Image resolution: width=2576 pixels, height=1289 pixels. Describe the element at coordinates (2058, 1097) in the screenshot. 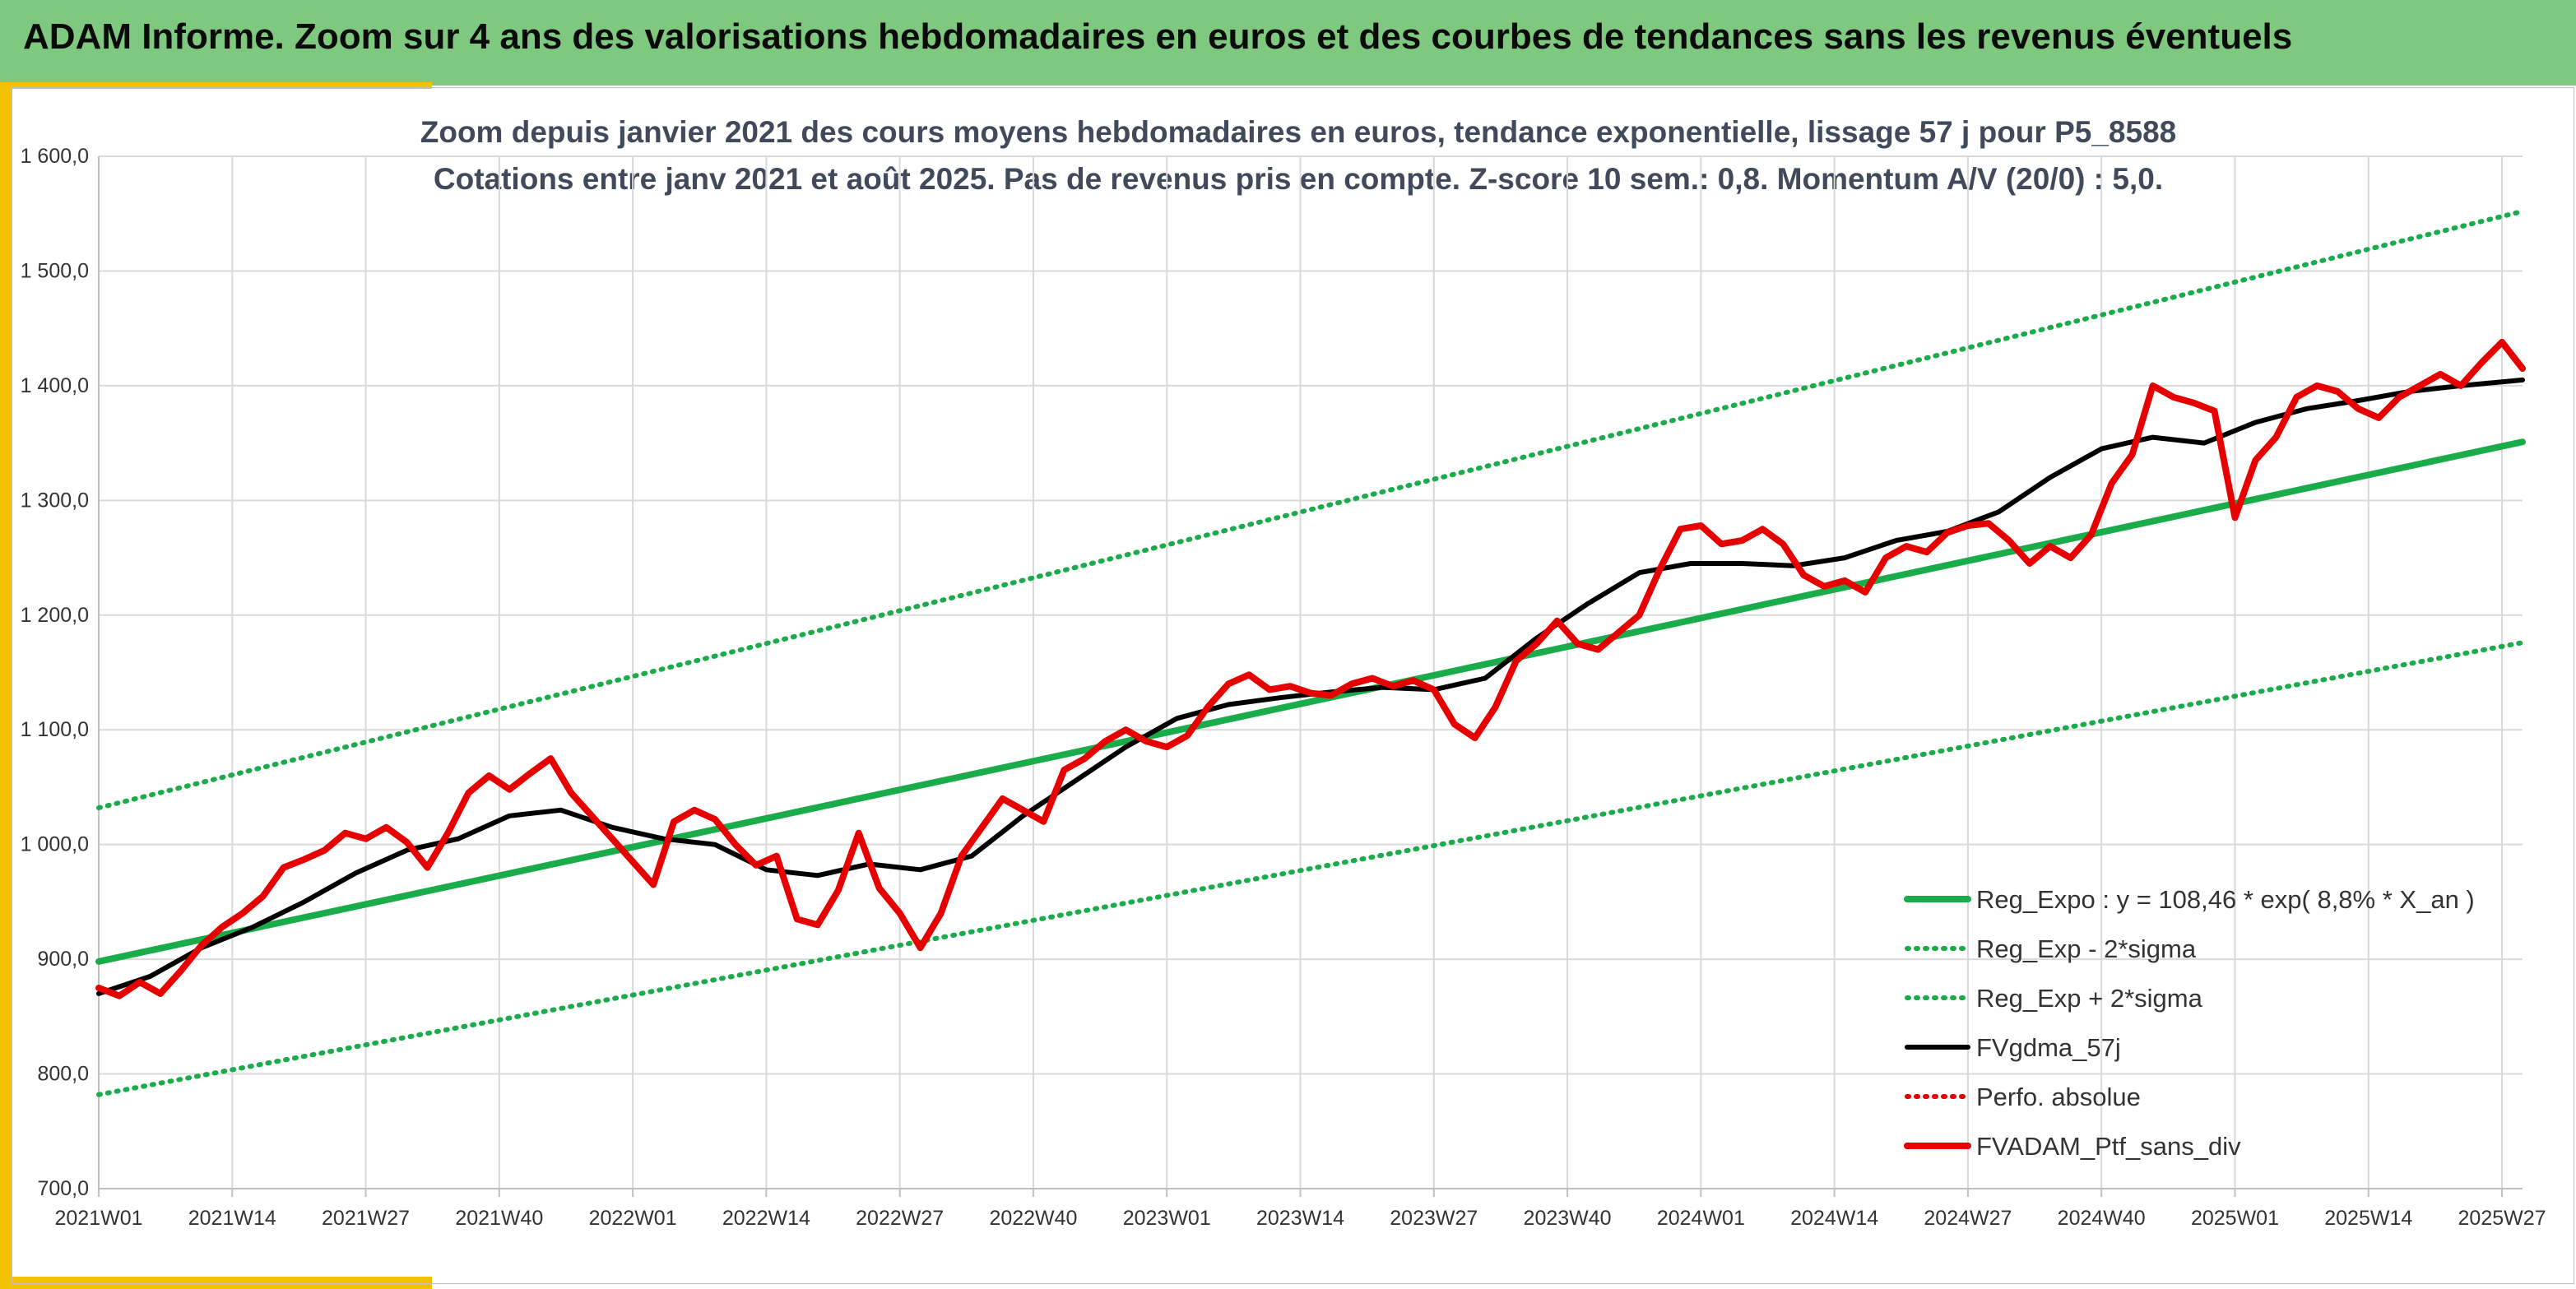

I see `legend-perfo-absolue-label: Perfo. absolue` at that location.